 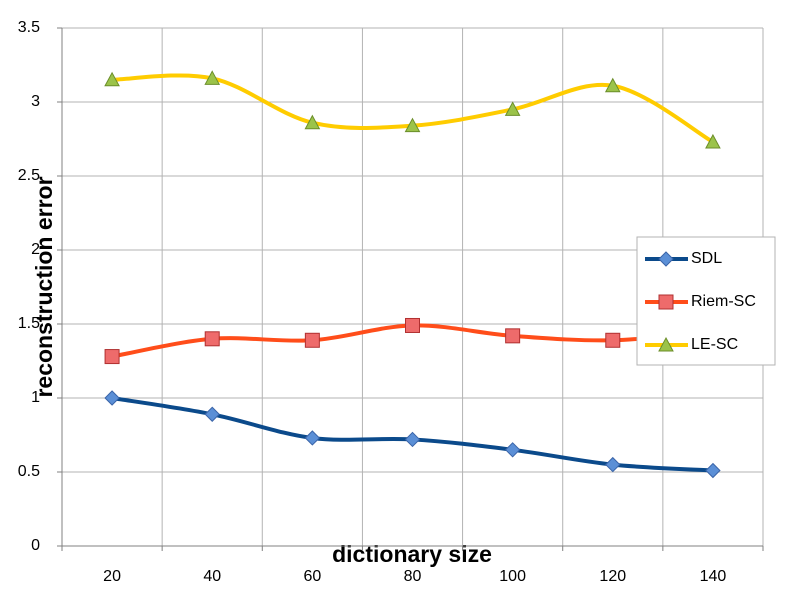 I want to click on x-tick-label: 80, so click(x=413, y=576).